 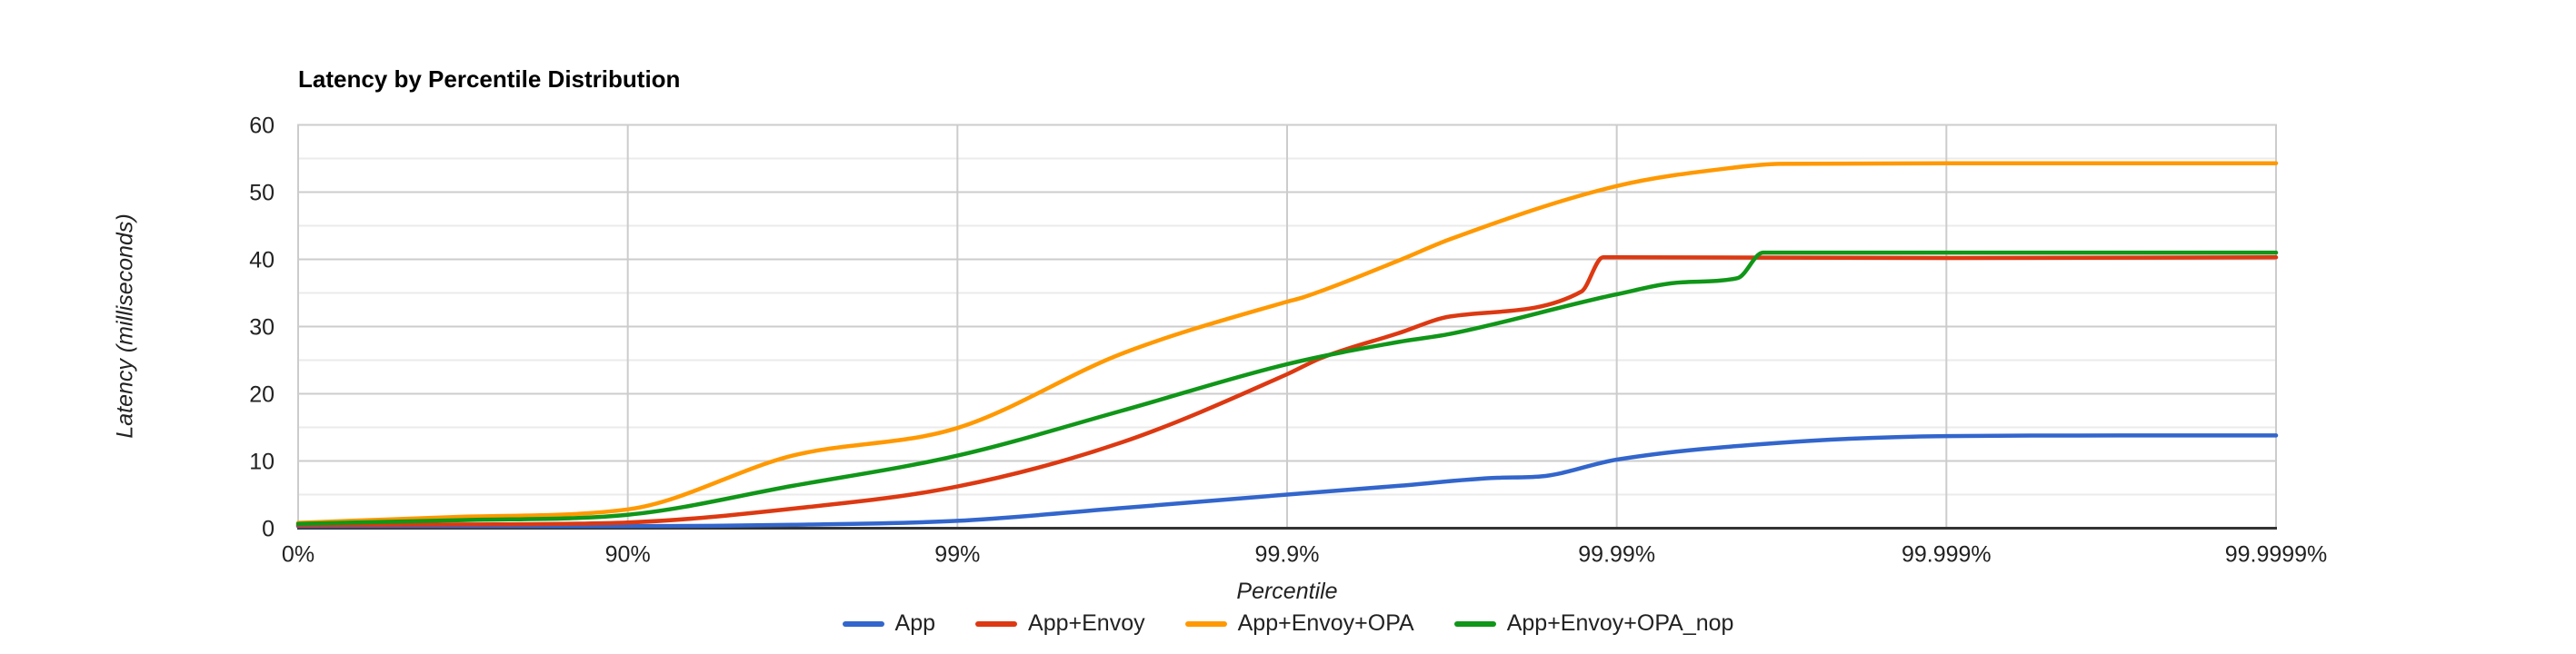 I want to click on y-tick-label: 30, so click(x=262, y=328).